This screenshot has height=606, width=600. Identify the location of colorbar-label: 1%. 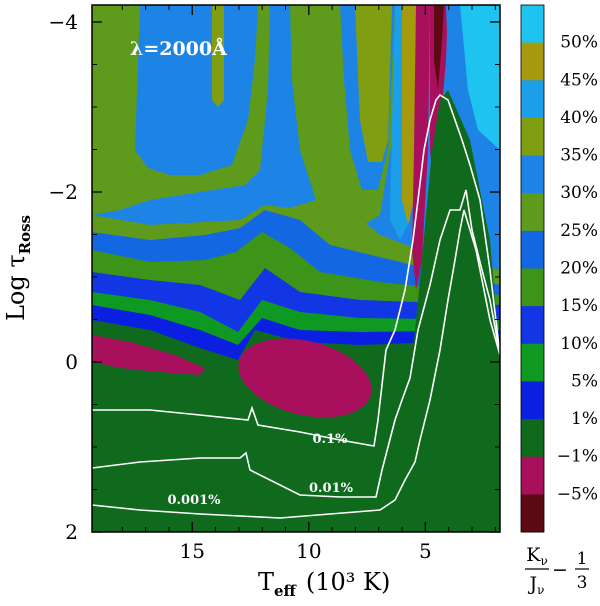
(584, 419).